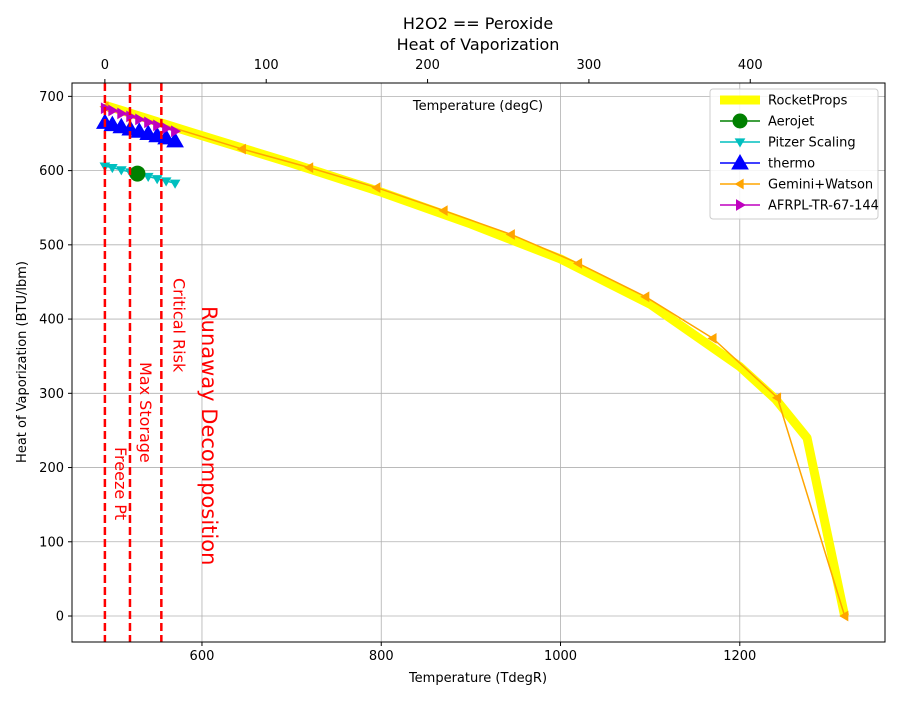 The height and width of the screenshot is (704, 900). I want to click on legend-afrpl-marker, so click(741, 205).